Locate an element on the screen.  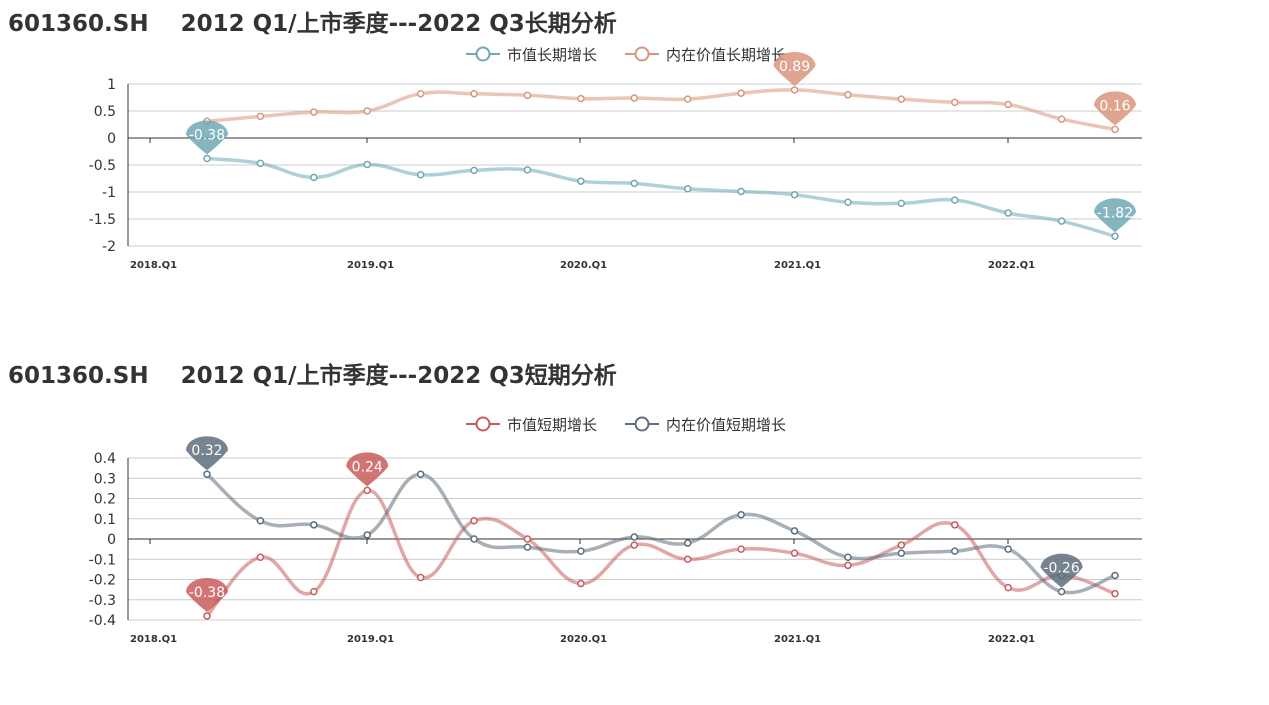
legend-item: 内在价值长期增长 is located at coordinates (705, 55).